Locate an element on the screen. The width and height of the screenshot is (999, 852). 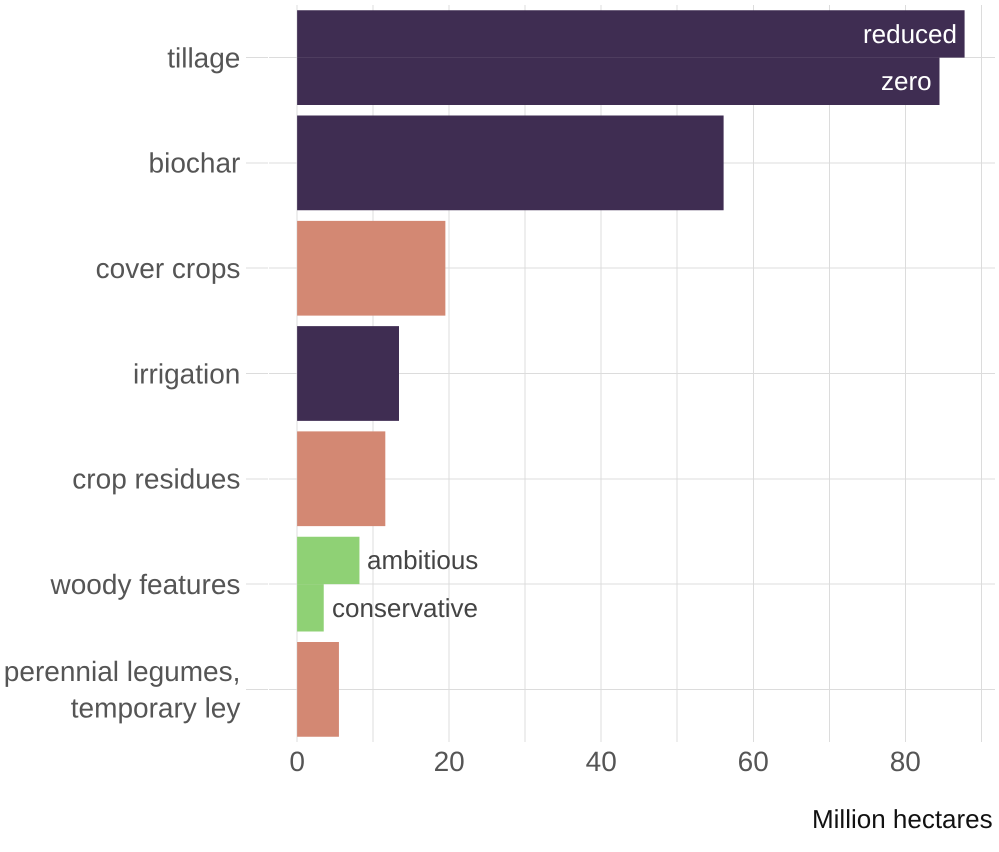
y-tick-label: biochar is located at coordinates (194, 163).